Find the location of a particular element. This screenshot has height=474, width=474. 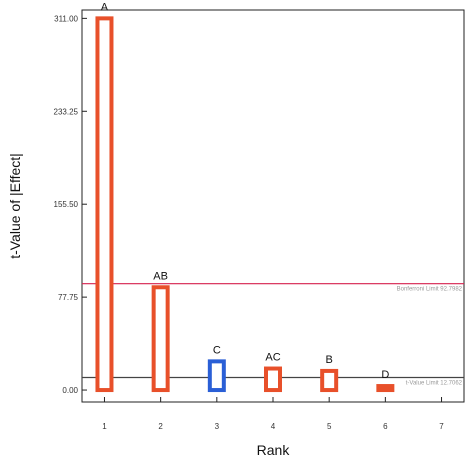

x-tick-label: 3 is located at coordinates (217, 426).